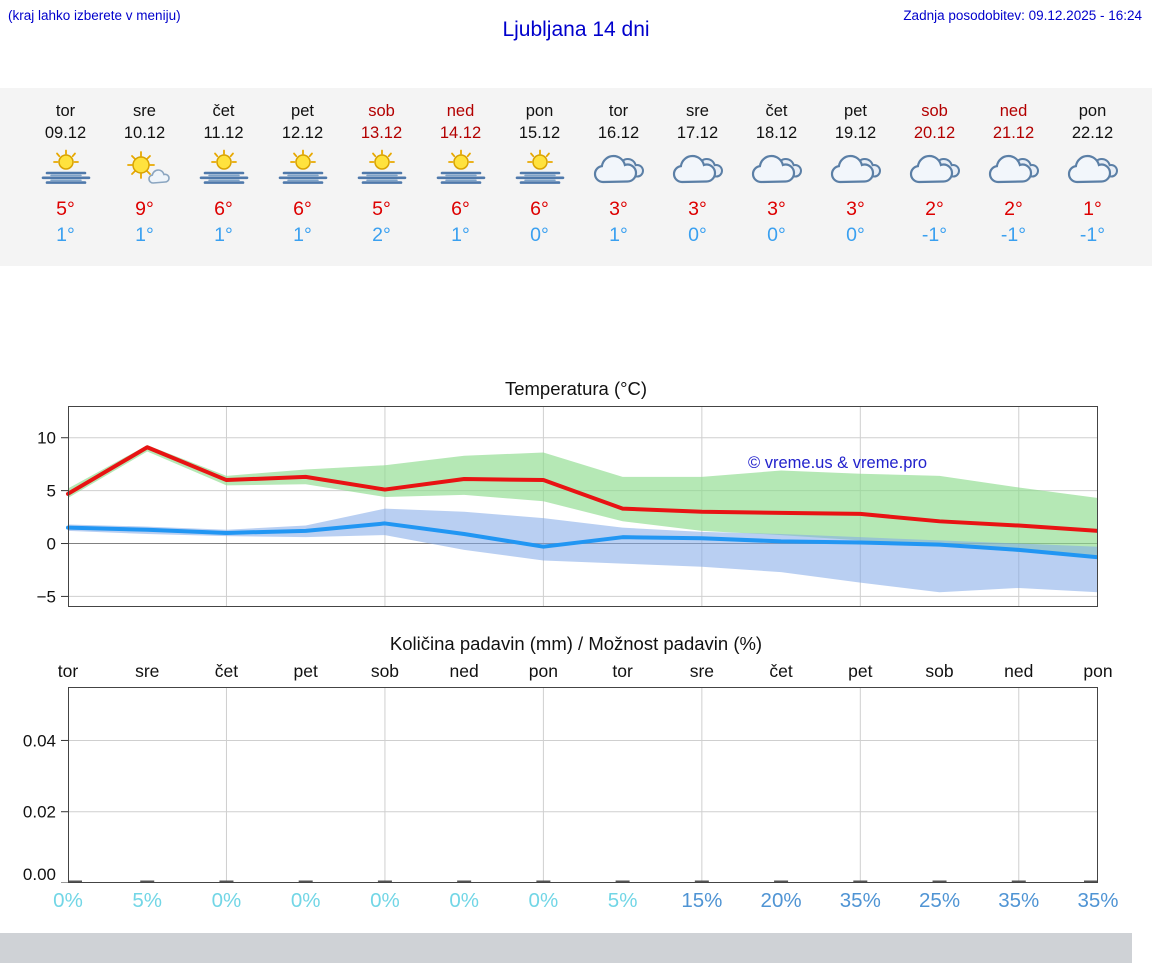 Image resolution: width=1152 pixels, height=975 pixels. Describe the element at coordinates (51, 544) in the screenshot. I see `svg-text: 0` at that location.